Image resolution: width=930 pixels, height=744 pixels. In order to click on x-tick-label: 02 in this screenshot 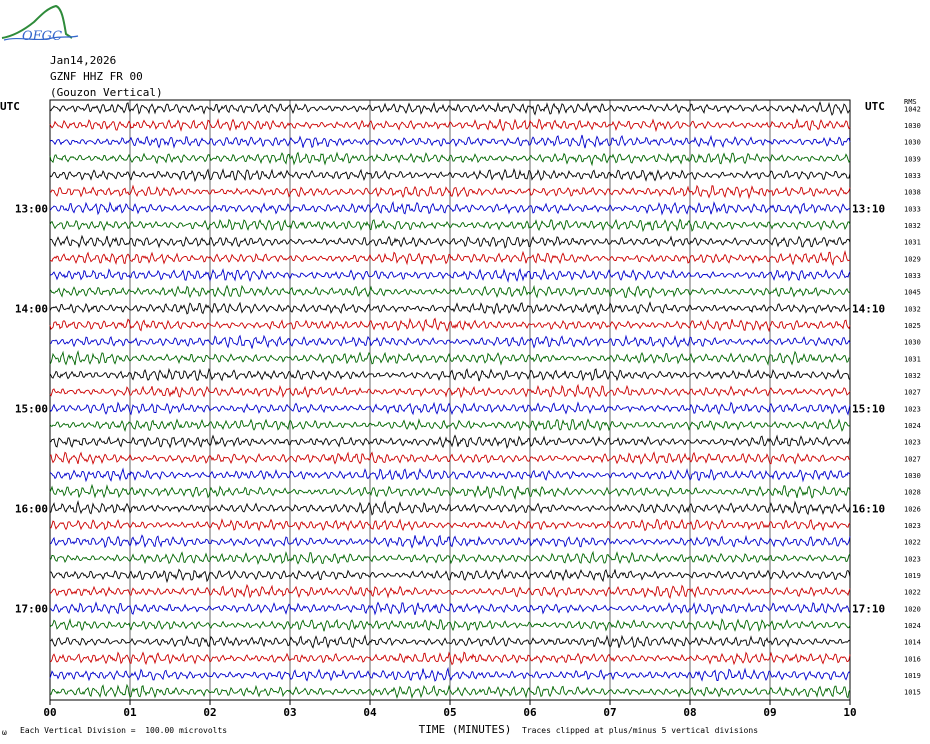, I will do `click(209, 712)`.